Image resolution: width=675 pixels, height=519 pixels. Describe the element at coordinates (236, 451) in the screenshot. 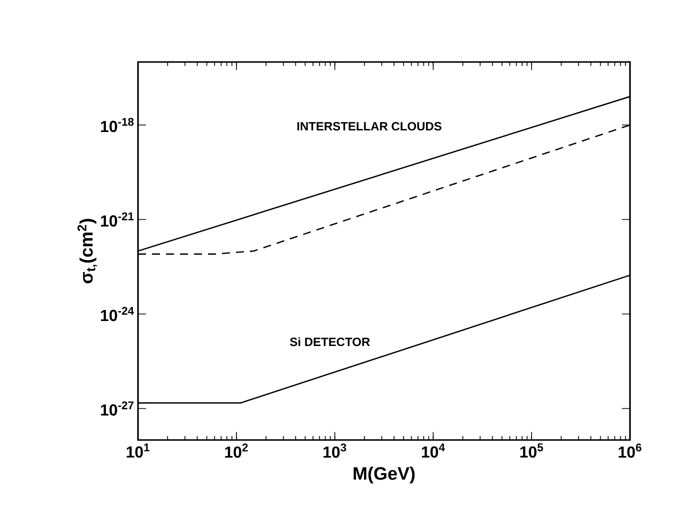

I see `x-tick-label: 10$^{2}$` at that location.